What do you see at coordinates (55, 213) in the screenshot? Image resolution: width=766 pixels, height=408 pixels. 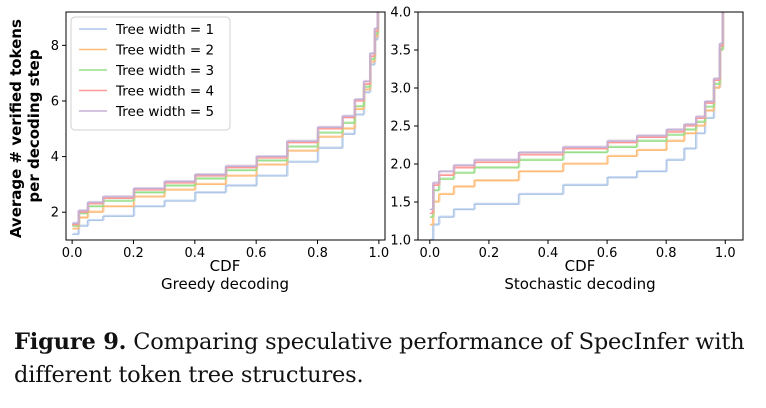 I see `greedy-y-tick-label: 2` at bounding box center [55, 213].